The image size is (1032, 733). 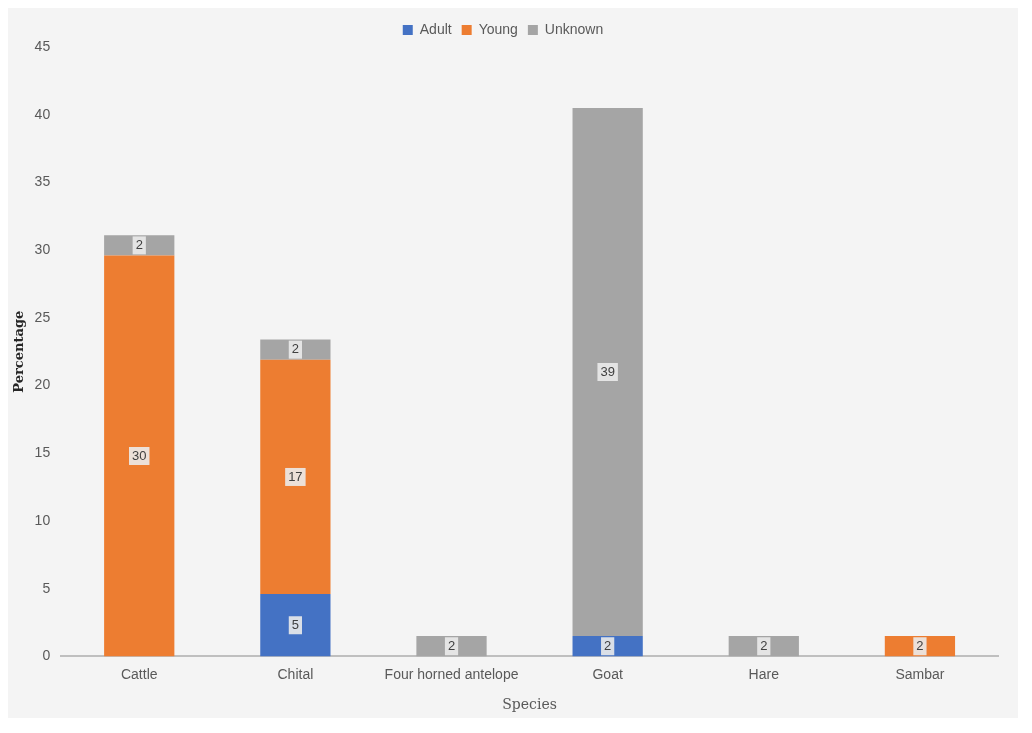 I want to click on data-label: 39, so click(x=607, y=371).